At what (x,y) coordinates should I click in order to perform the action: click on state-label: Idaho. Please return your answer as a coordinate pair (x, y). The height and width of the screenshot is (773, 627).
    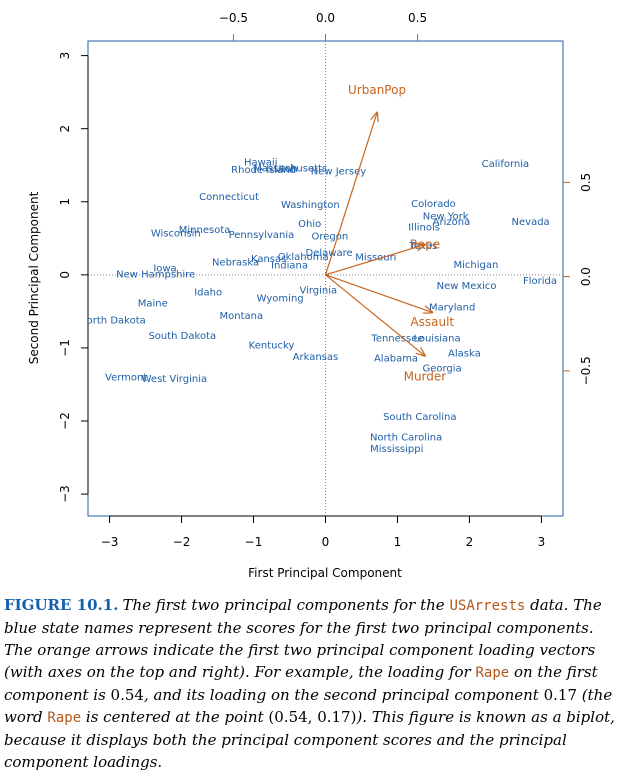
    Looking at the image, I should click on (208, 293).